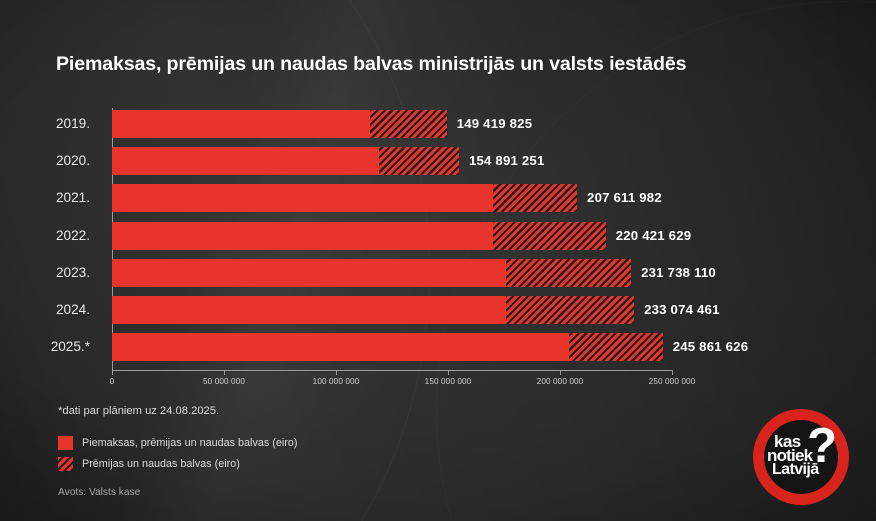 The image size is (876, 521). Describe the element at coordinates (710, 347) in the screenshot. I see `bar-value-label: 245 861 626` at that location.